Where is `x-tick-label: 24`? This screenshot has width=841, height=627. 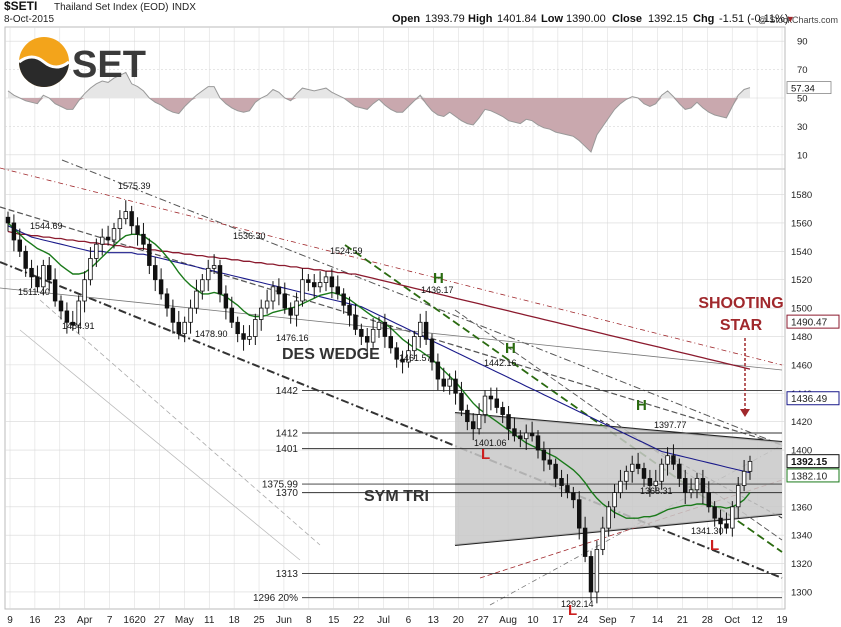 x-tick-label: 24 is located at coordinates (583, 620).